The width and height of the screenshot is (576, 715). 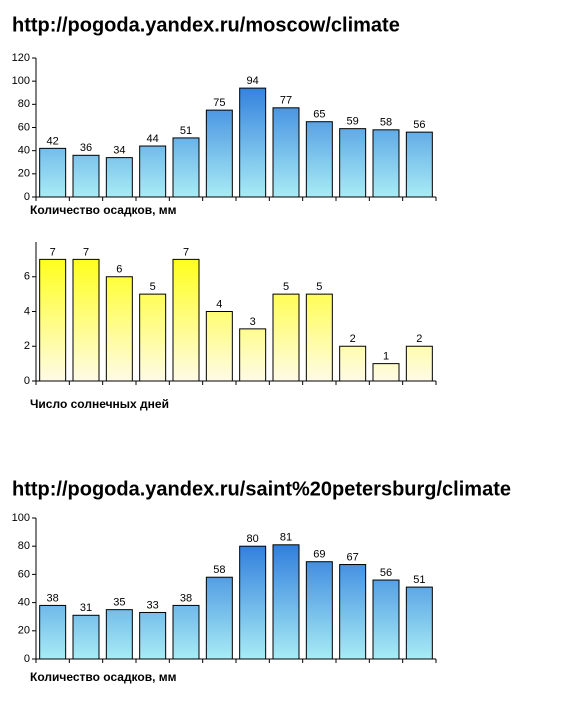 I want to click on data-label: 34, so click(x=119, y=151).